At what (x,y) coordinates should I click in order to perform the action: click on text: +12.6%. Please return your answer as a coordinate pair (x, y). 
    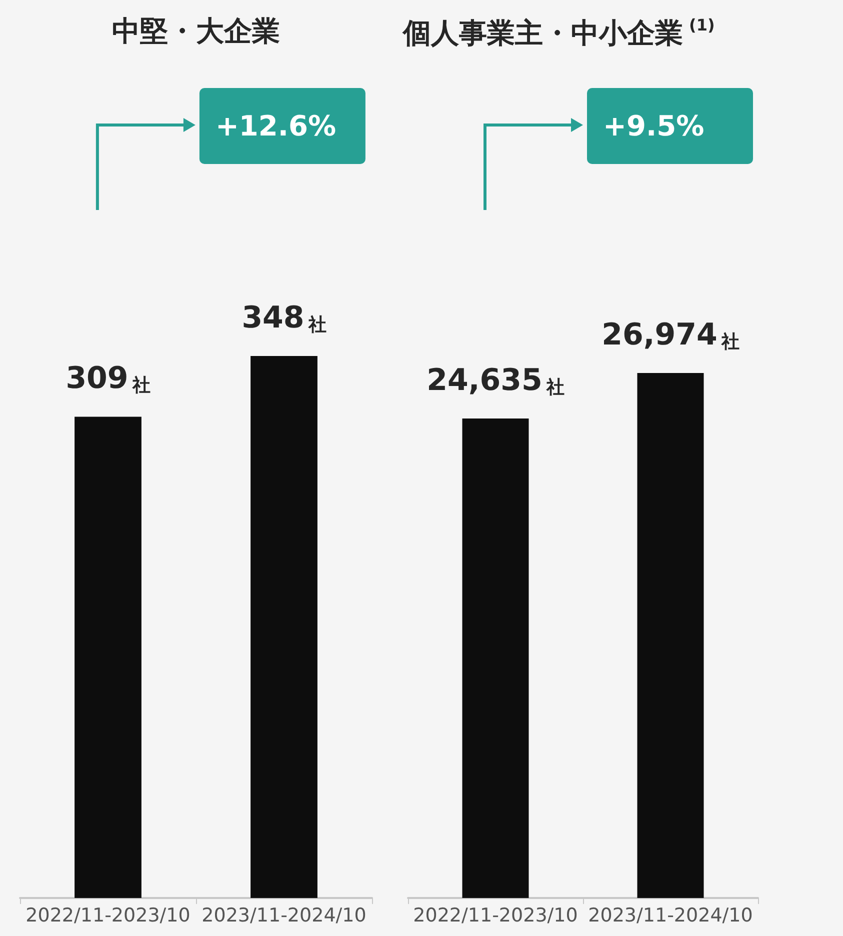
    Looking at the image, I should click on (275, 126).